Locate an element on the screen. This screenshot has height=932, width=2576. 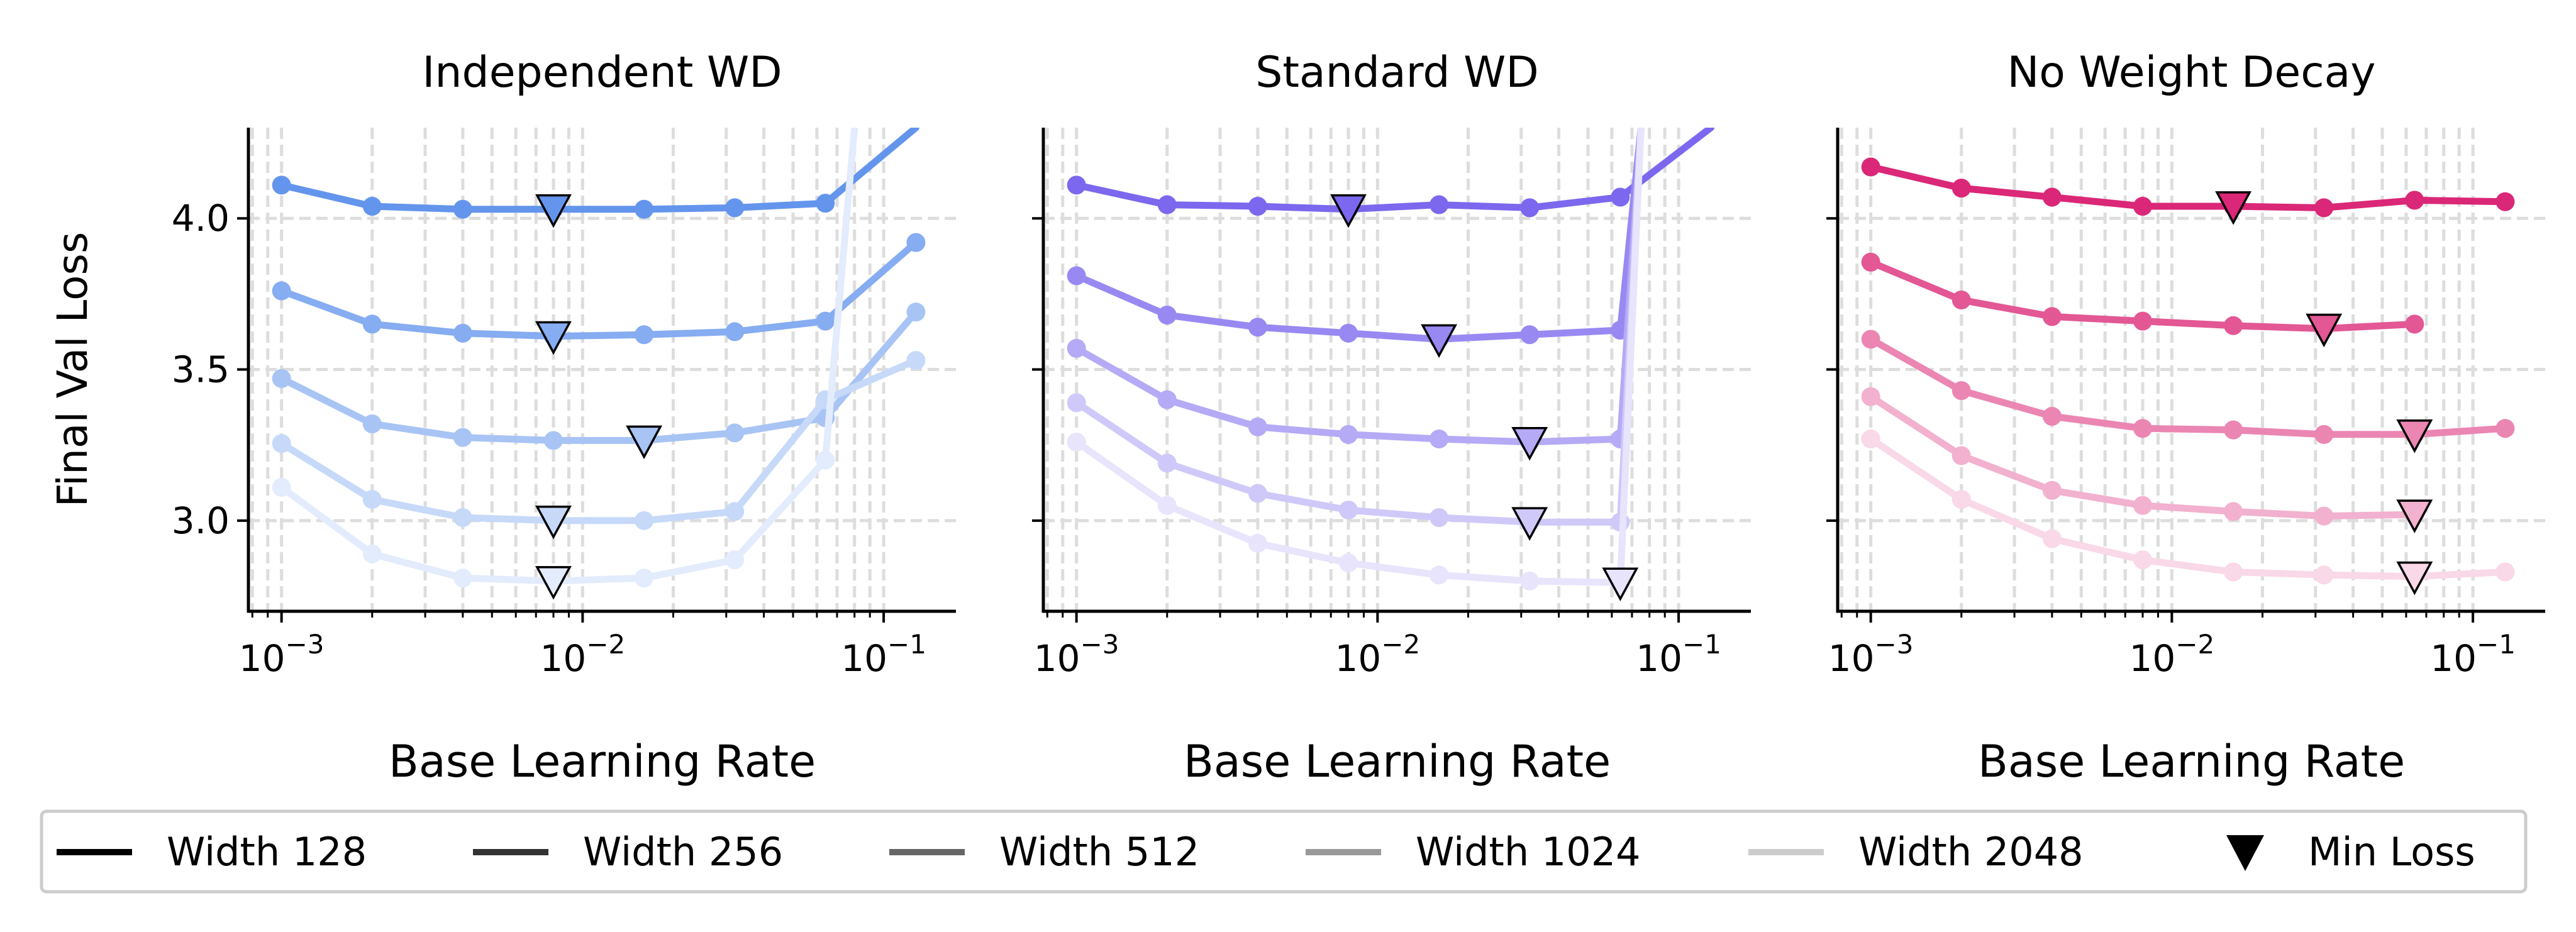
y-tick-label: 4.0 is located at coordinates (201, 219).